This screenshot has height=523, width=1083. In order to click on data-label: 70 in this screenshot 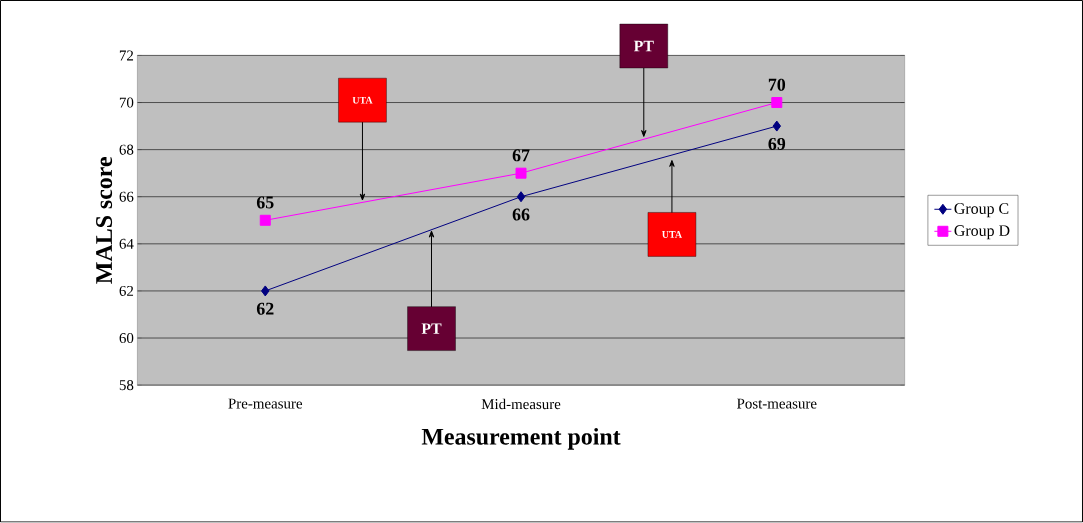, I will do `click(777, 84)`.